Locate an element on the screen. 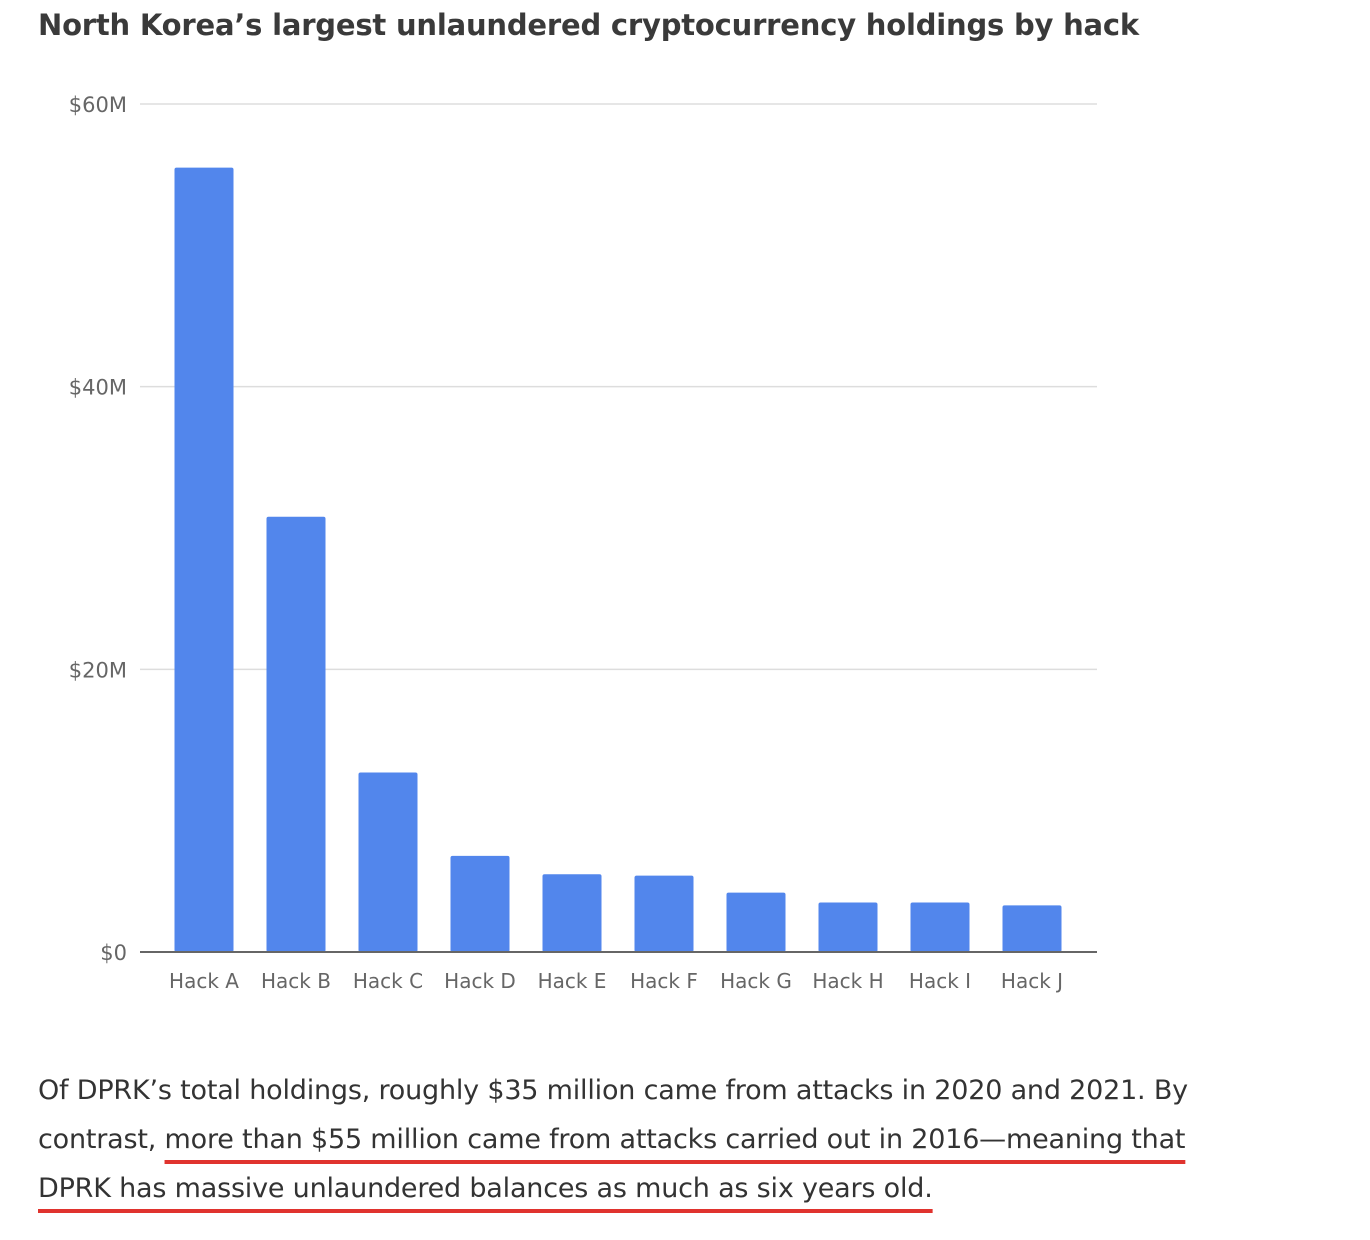 The image size is (1370, 1240). y-tick-label: $0 is located at coordinates (113, 953).